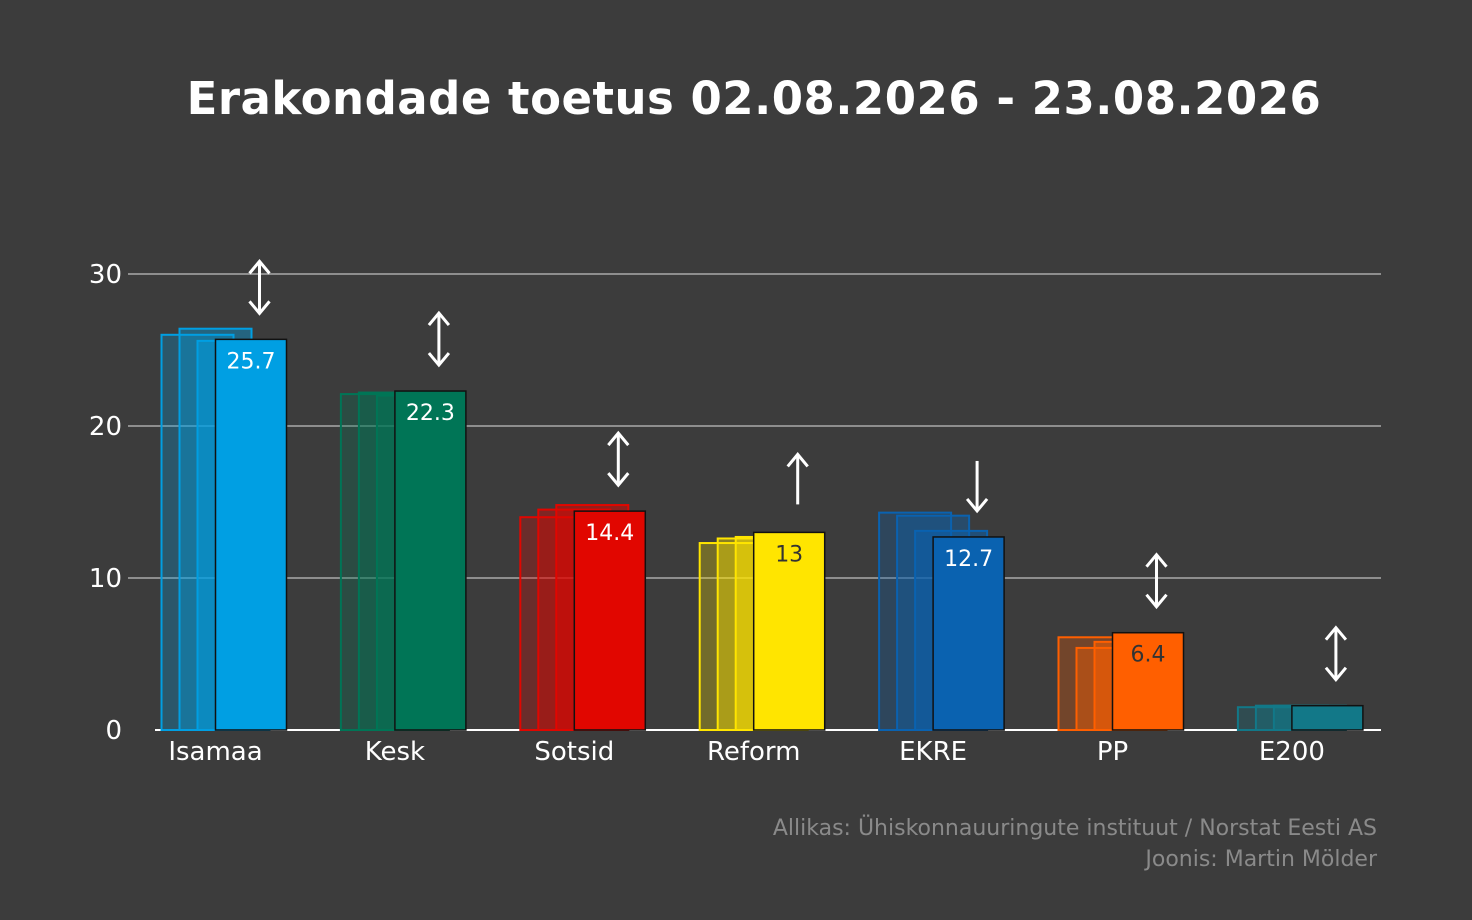 The image size is (1472, 920). I want to click on data-label-pp: 6.4, so click(1148, 655).